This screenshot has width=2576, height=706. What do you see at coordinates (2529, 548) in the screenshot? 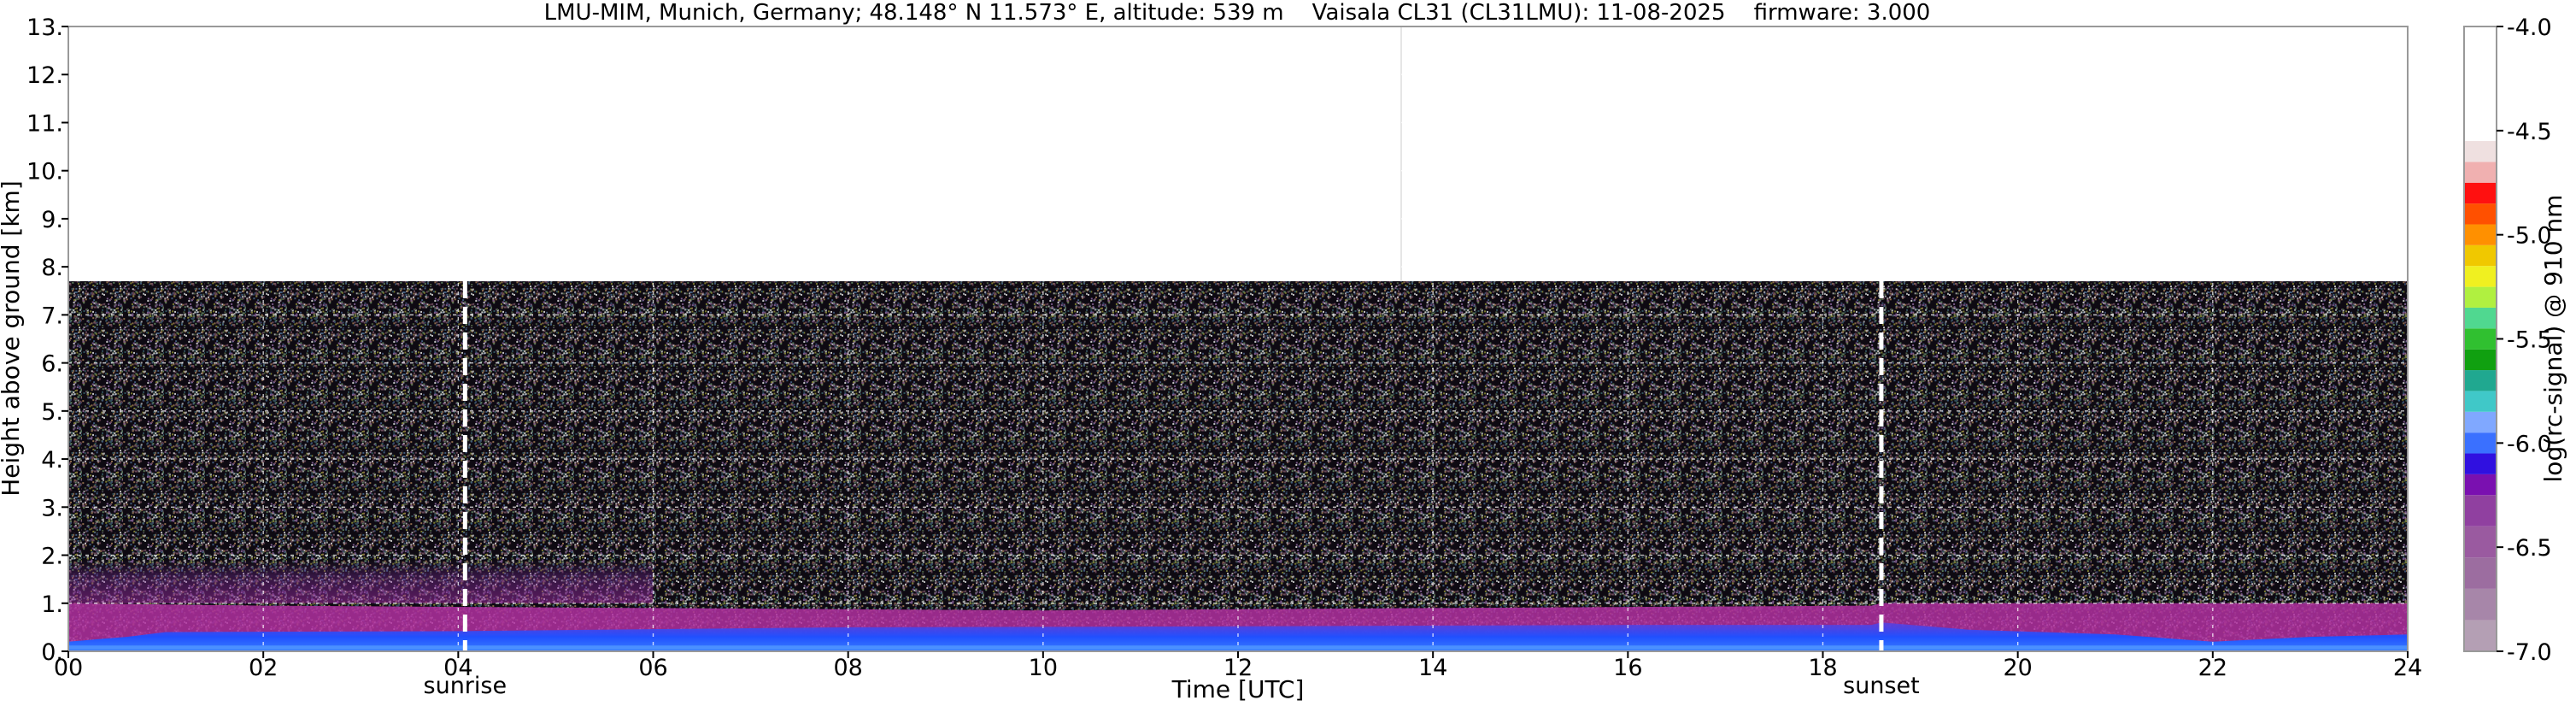
I see `colorbar-tick-label: -6.5` at bounding box center [2529, 548].